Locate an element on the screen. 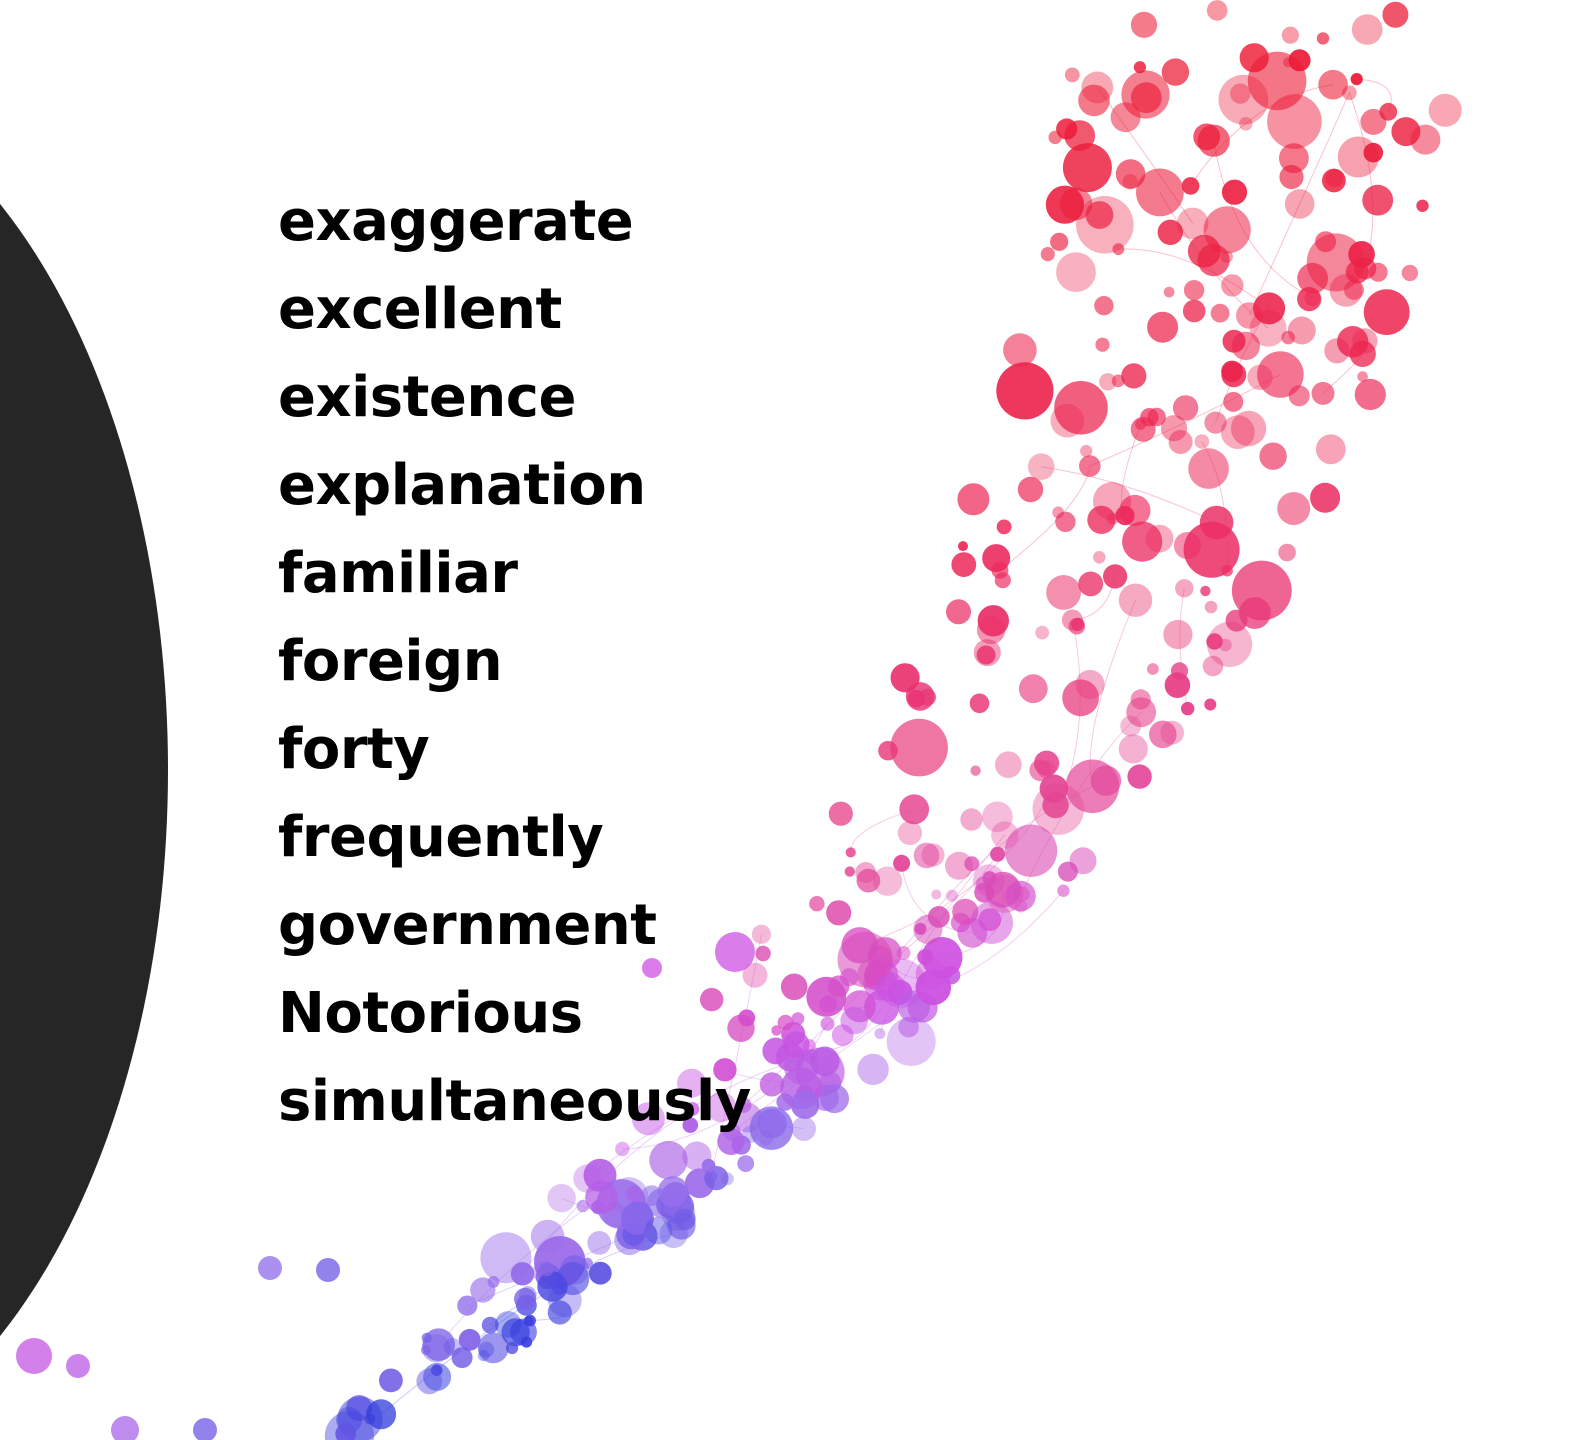 The image size is (1593, 1440). word-item: government is located at coordinates (467, 925).